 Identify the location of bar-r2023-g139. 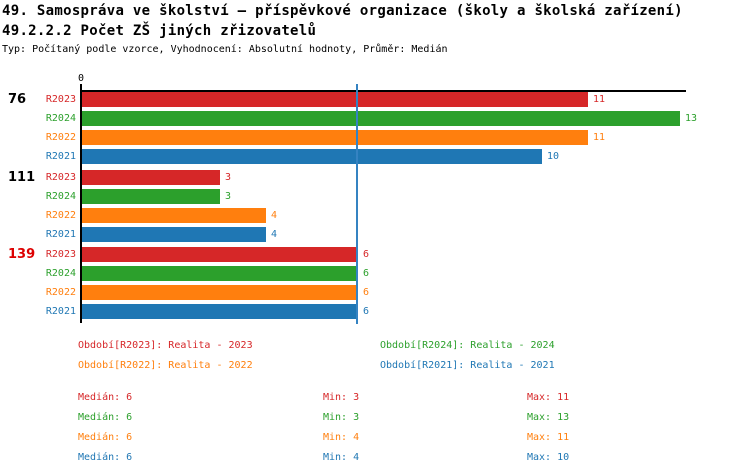
(220, 254).